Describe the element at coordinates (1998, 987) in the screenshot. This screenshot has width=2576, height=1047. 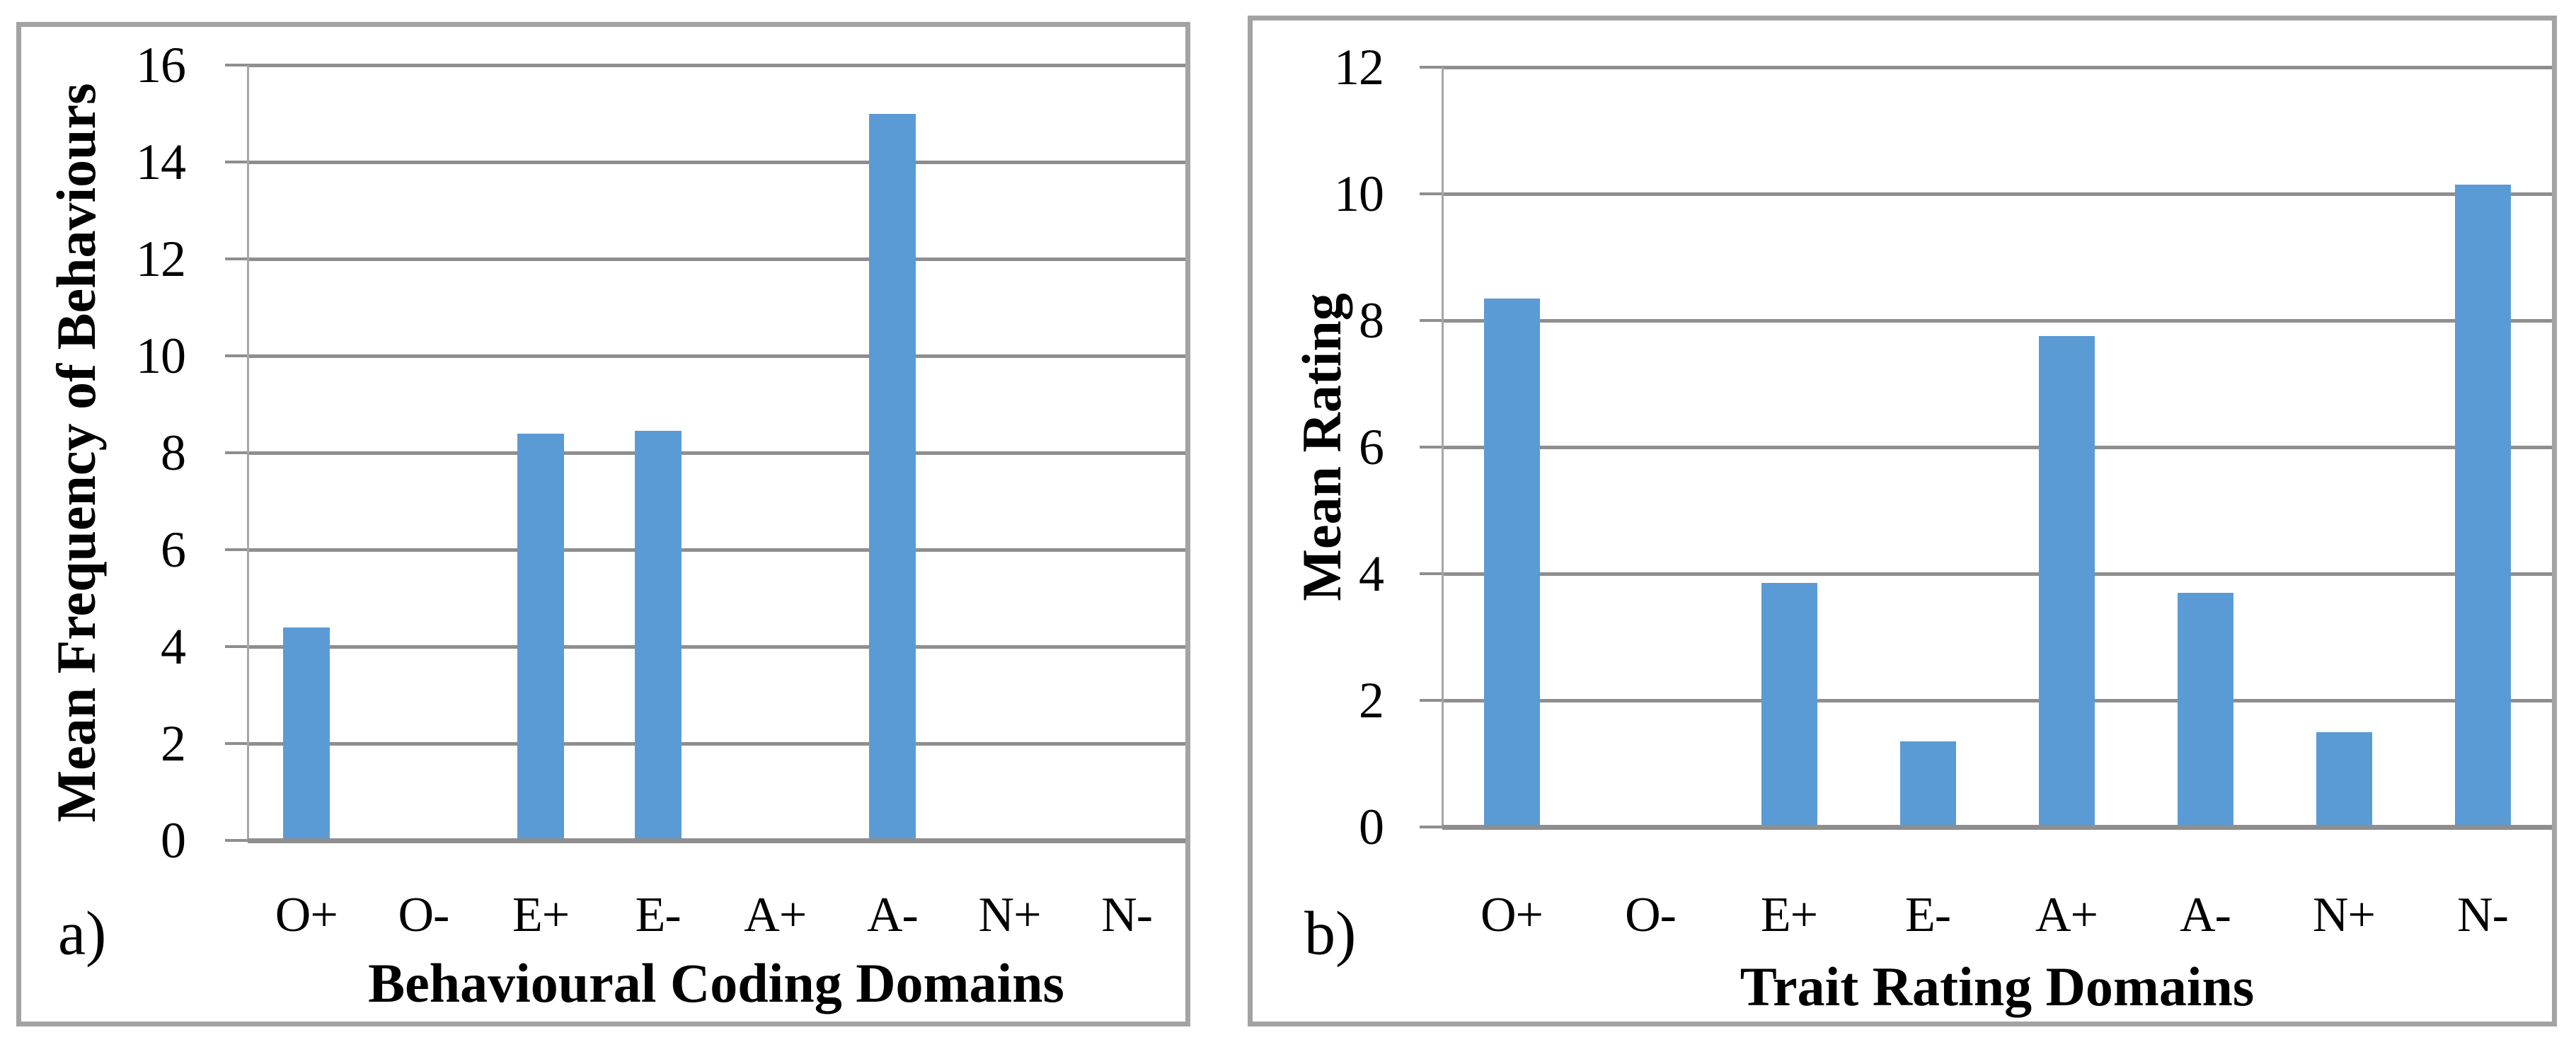
I see `x-axis-title-b: Trait Rating Domains` at that location.